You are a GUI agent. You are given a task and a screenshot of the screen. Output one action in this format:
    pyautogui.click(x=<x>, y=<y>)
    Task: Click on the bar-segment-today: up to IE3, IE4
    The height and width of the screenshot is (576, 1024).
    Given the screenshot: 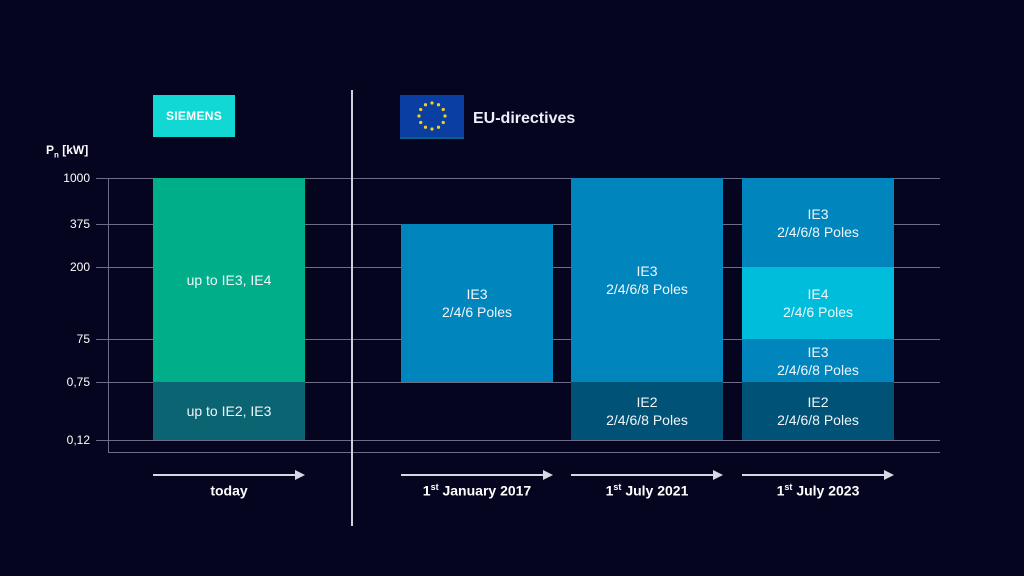 What is the action you would take?
    pyautogui.click(x=229, y=280)
    